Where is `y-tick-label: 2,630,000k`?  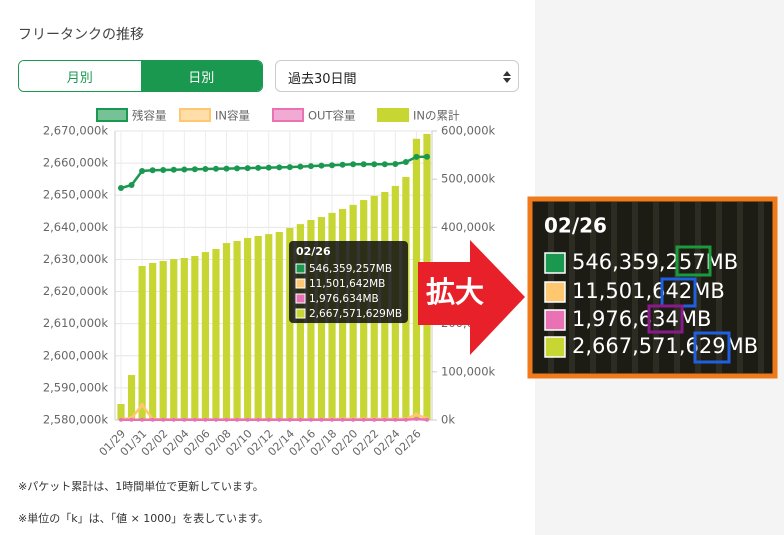 y-tick-label: 2,630,000k is located at coordinates (76, 259).